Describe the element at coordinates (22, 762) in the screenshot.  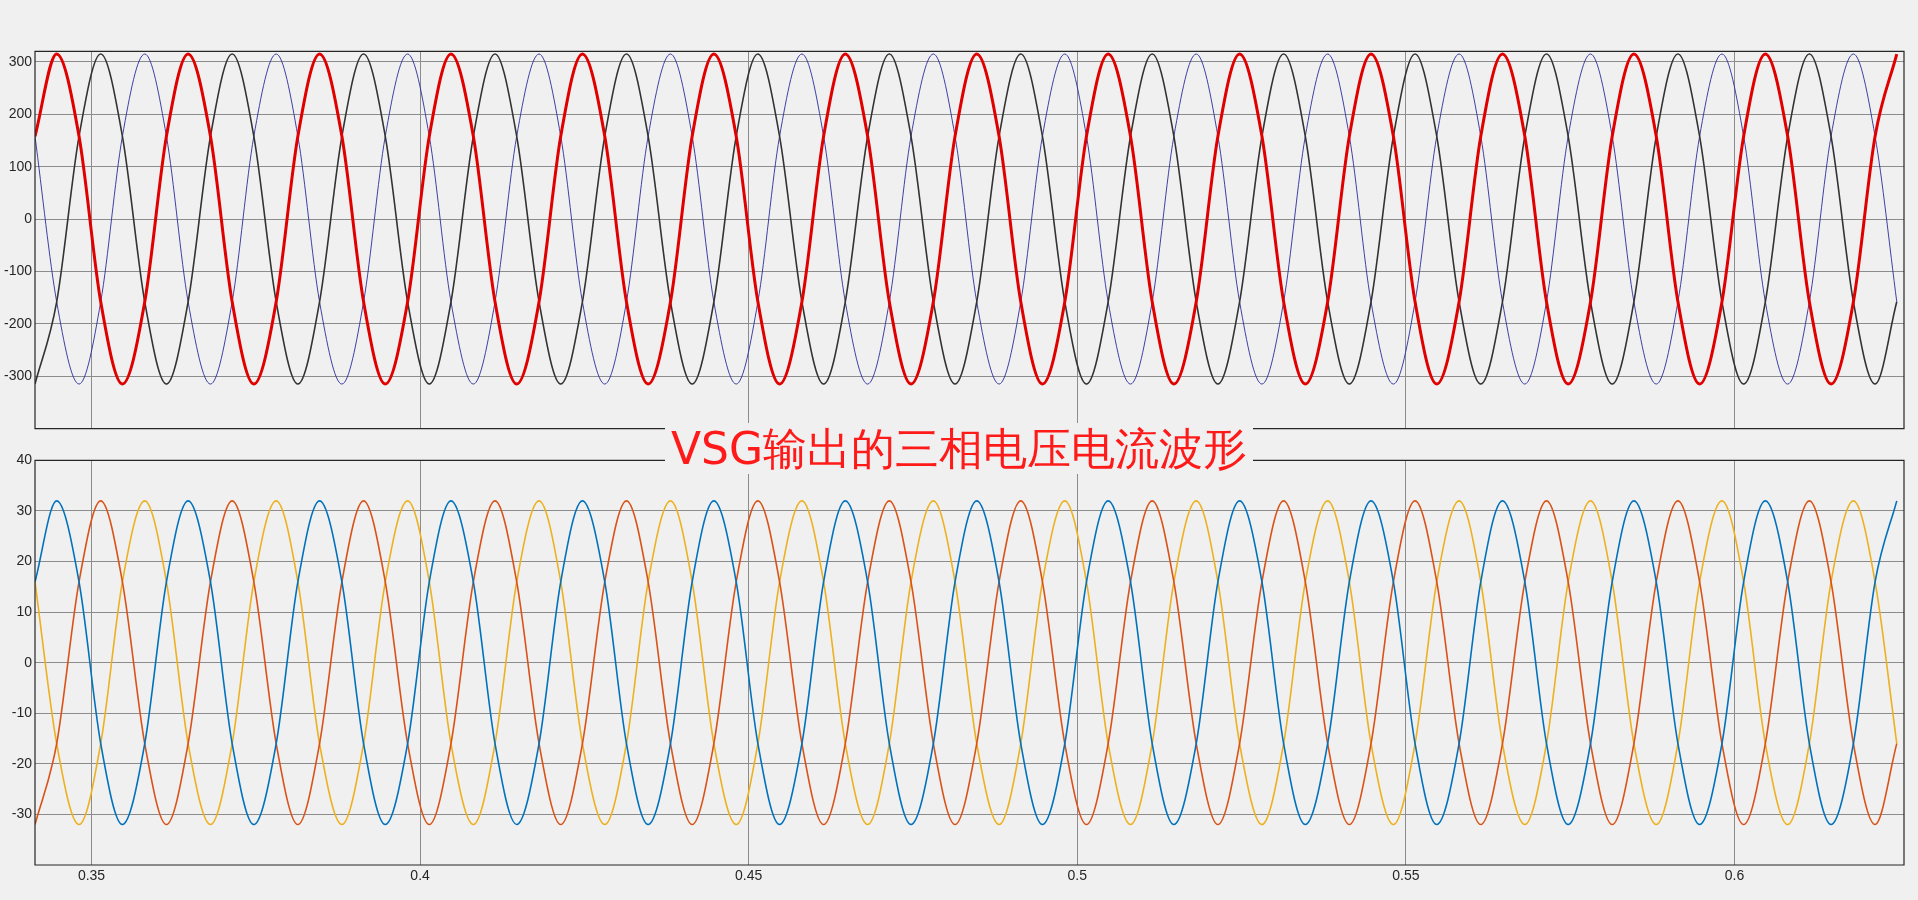
I see `y-tick-label: -20` at that location.